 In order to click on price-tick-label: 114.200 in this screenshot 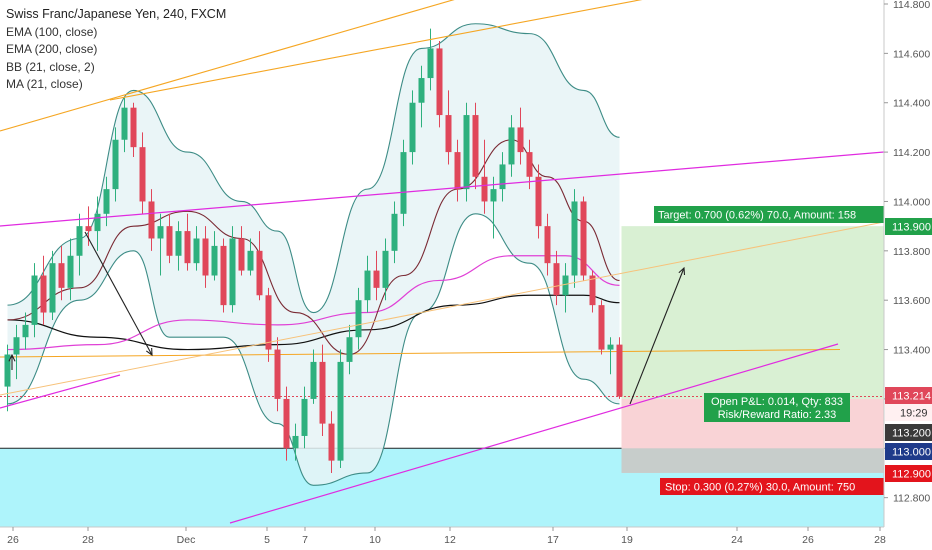, I will do `click(911, 153)`.